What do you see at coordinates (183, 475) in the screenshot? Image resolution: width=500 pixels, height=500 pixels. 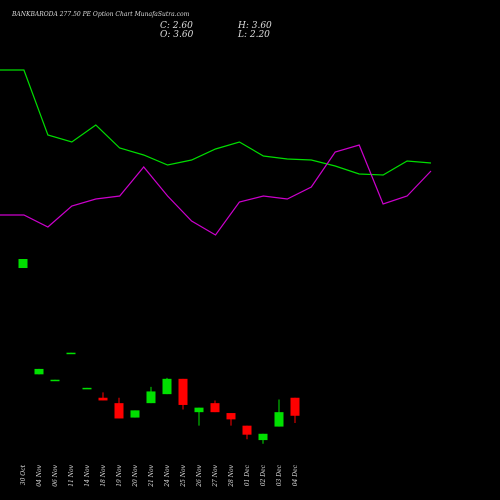 I see `x-tick-label: 25 Nov` at bounding box center [183, 475].